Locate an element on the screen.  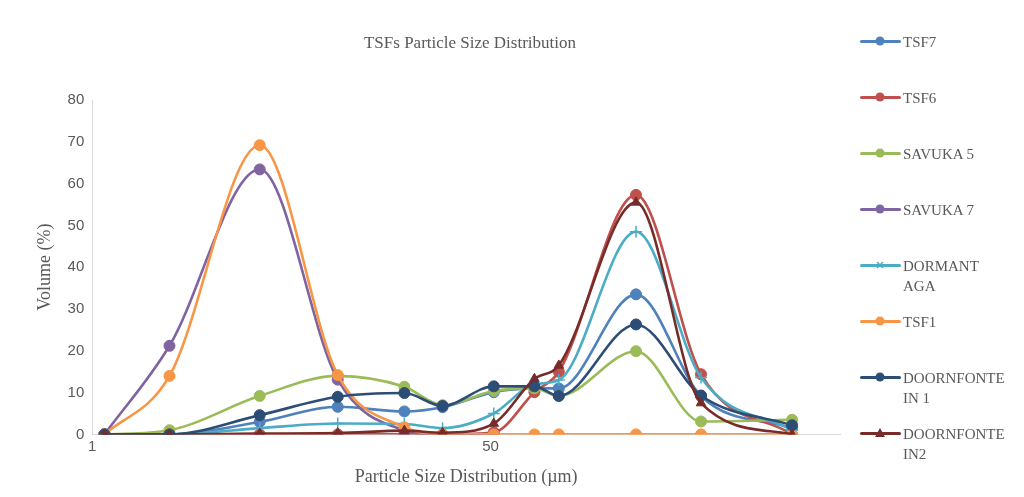
legend-label: SAVUKA 7 is located at coordinates (939, 210).